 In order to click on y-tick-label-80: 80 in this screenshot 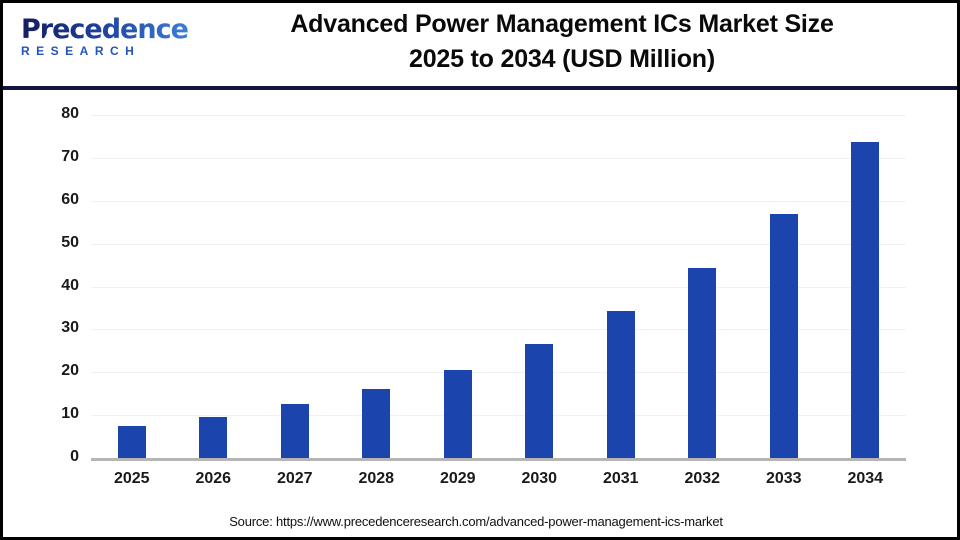, I will do `click(70, 113)`.